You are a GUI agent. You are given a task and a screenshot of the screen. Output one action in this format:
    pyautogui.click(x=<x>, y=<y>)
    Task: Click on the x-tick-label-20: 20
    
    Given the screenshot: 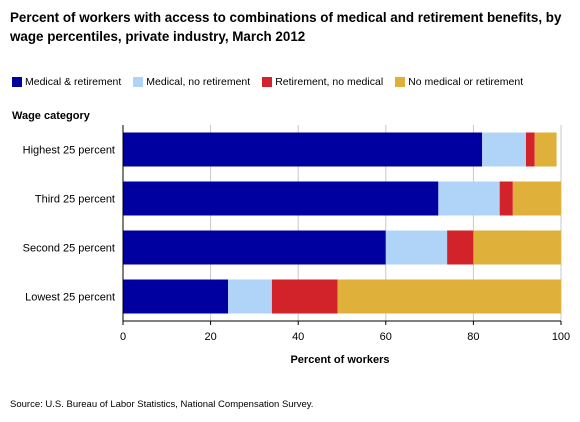 What is the action you would take?
    pyautogui.click(x=210, y=337)
    